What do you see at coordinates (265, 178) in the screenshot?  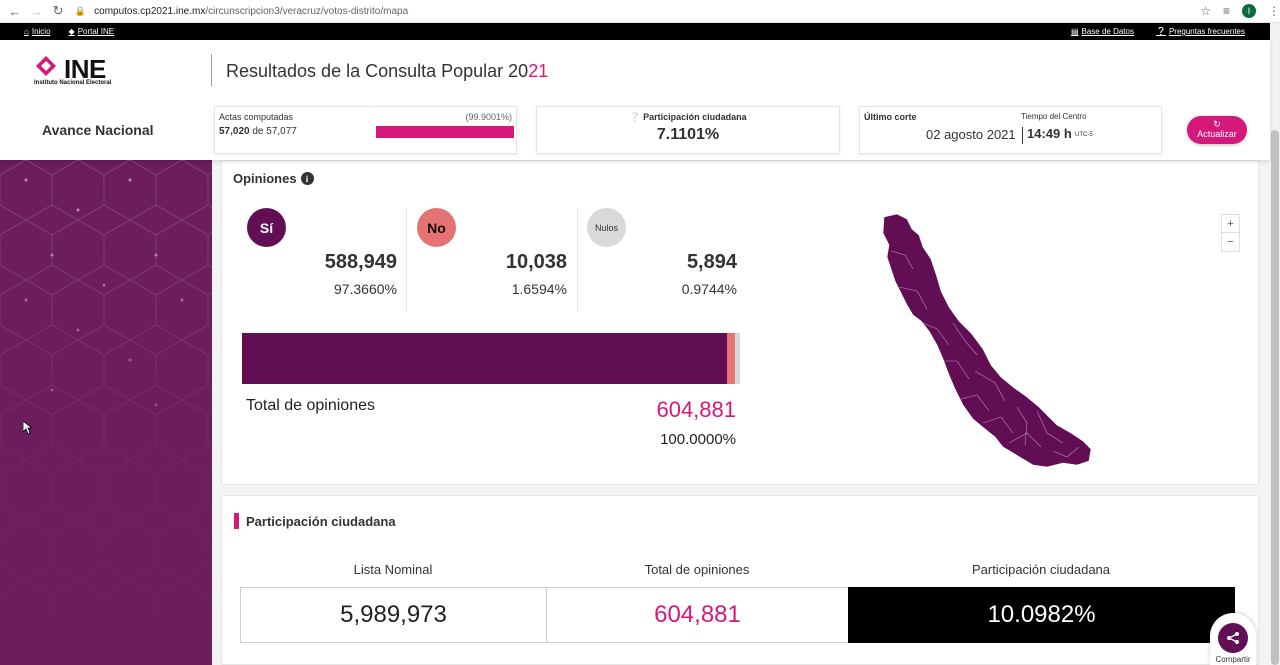 I see `opiniones-title-text: Opiniones` at bounding box center [265, 178].